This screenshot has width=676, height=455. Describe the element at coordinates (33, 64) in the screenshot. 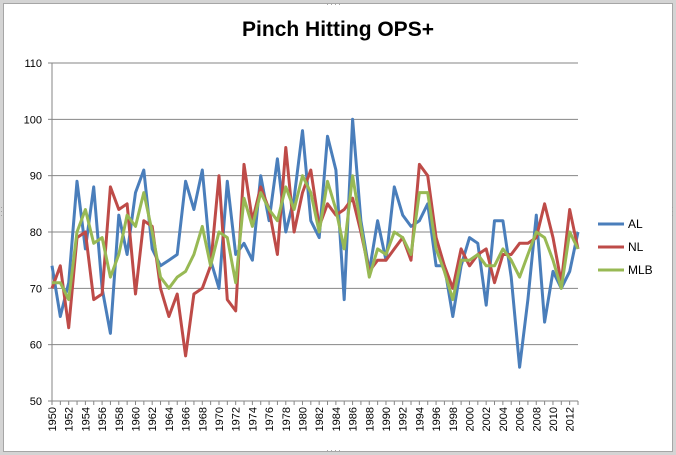

I see `y-tick-label: 110` at that location.